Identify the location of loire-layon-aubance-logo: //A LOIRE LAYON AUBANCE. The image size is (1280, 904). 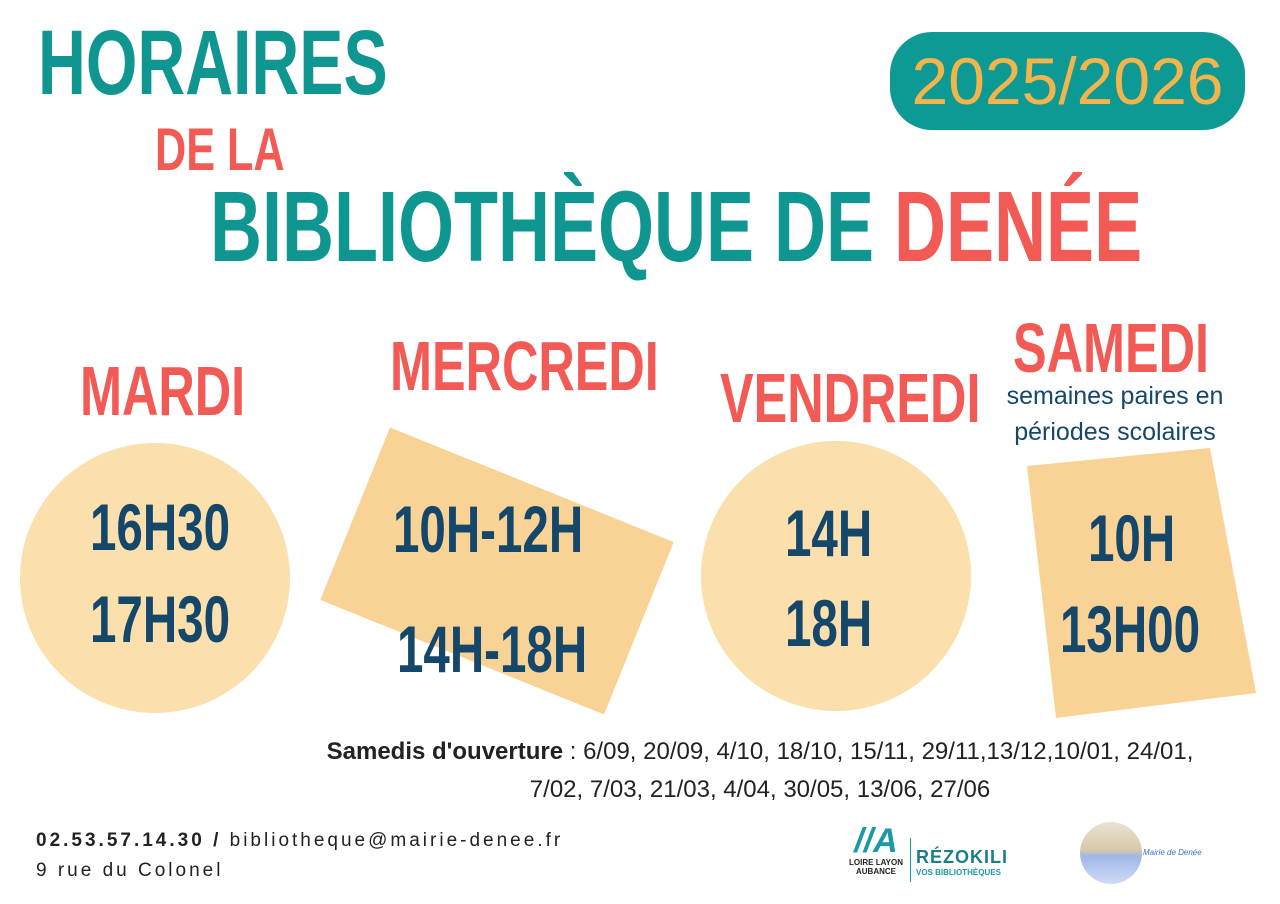
(876, 849).